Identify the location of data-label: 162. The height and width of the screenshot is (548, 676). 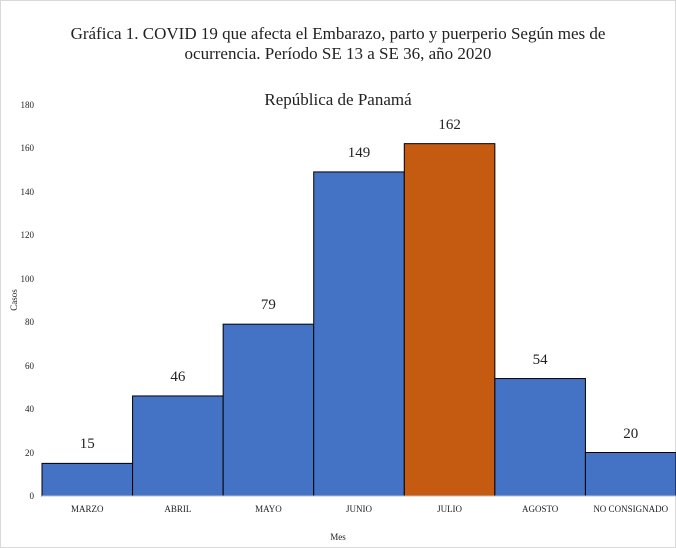
(449, 124).